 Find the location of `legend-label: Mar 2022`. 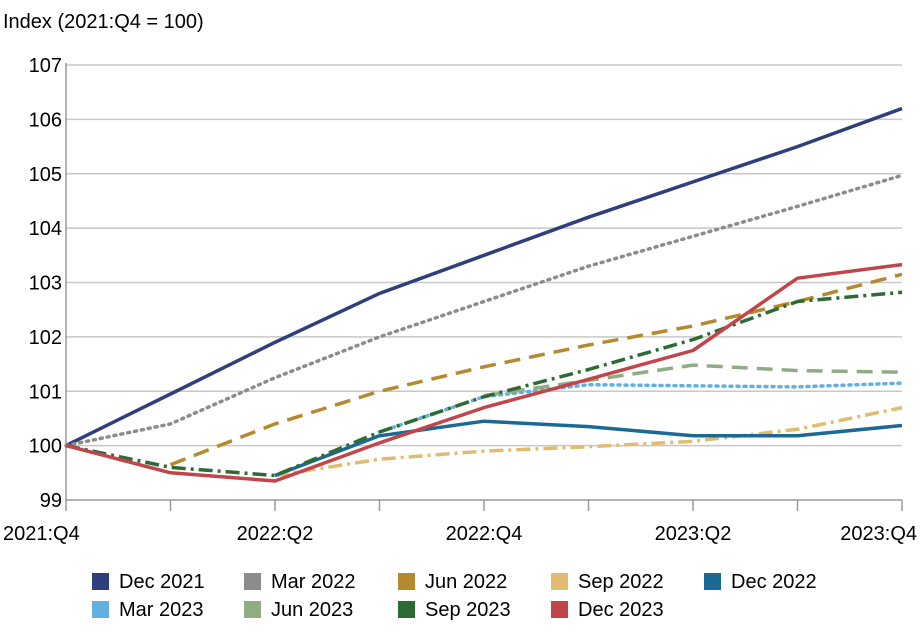

legend-label: Mar 2022 is located at coordinates (313, 582).